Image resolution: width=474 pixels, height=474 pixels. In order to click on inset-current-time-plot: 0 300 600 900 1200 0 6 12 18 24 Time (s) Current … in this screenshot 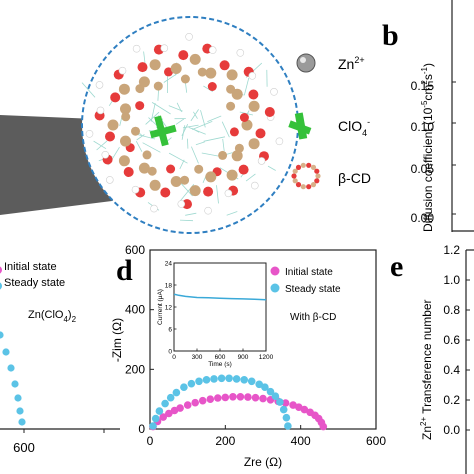, I will do `click(215, 314)`.